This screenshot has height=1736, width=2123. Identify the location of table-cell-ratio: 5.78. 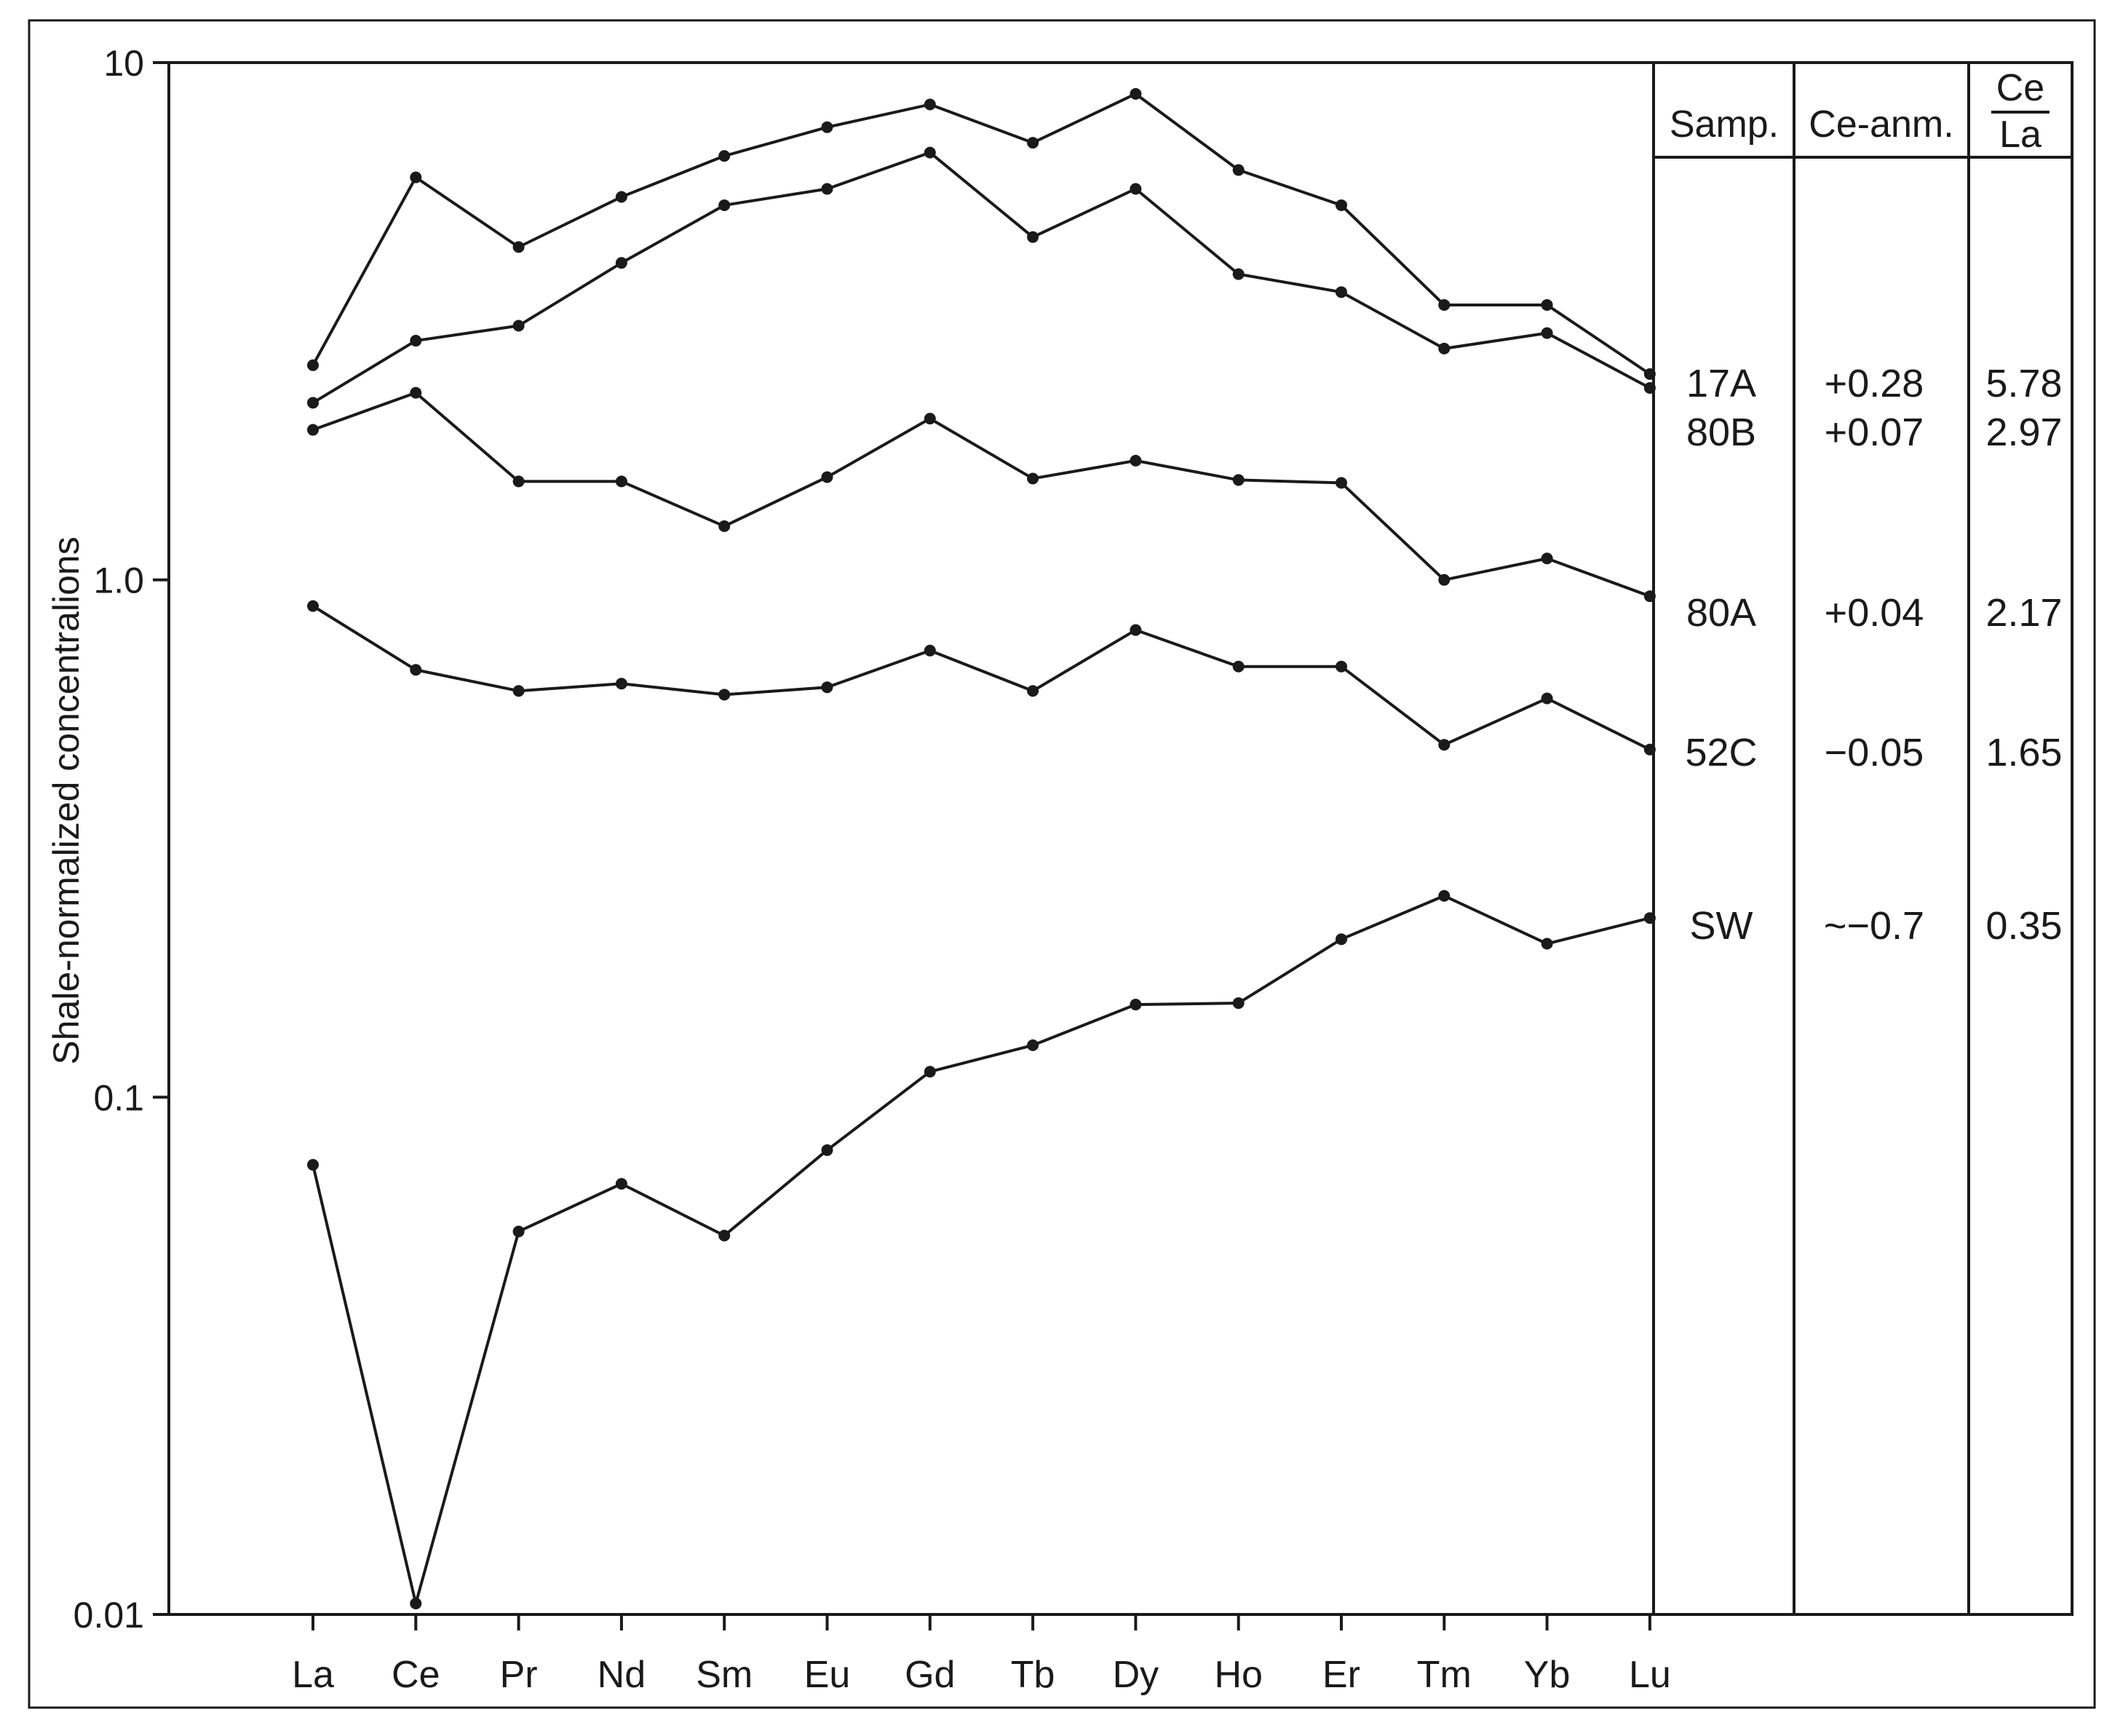
(2023, 383).